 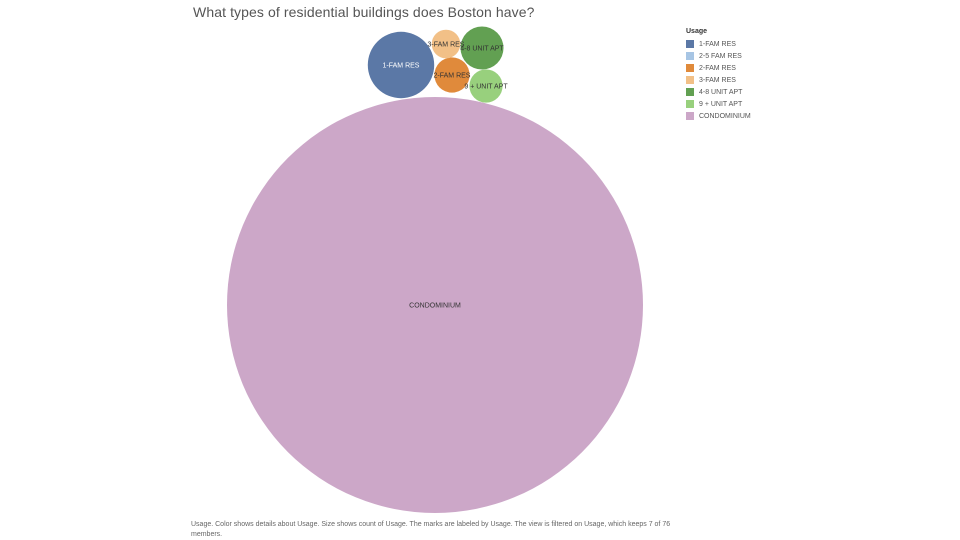 I want to click on legend-item: 2-5 FAM RES, so click(x=718, y=56).